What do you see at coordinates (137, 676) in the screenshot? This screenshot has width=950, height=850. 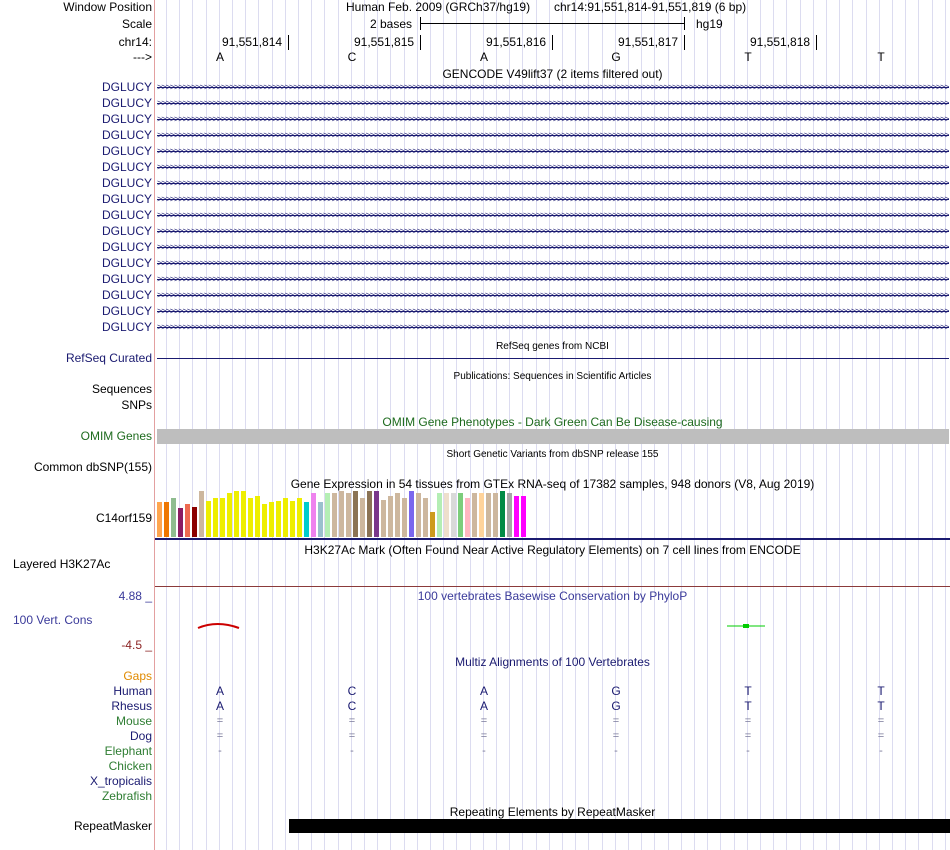 I see `gaps-label: Gaps` at bounding box center [137, 676].